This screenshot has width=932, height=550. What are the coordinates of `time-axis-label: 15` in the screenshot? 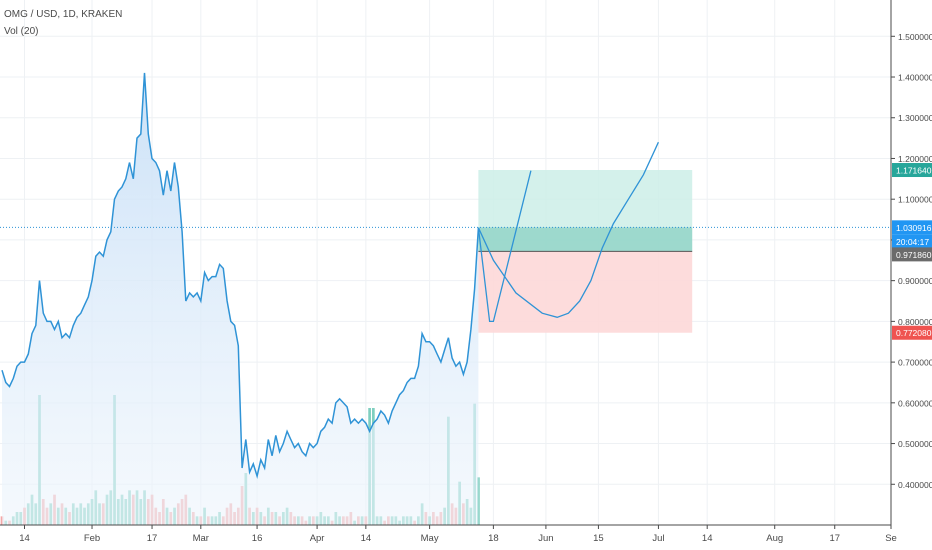 It's located at (598, 538).